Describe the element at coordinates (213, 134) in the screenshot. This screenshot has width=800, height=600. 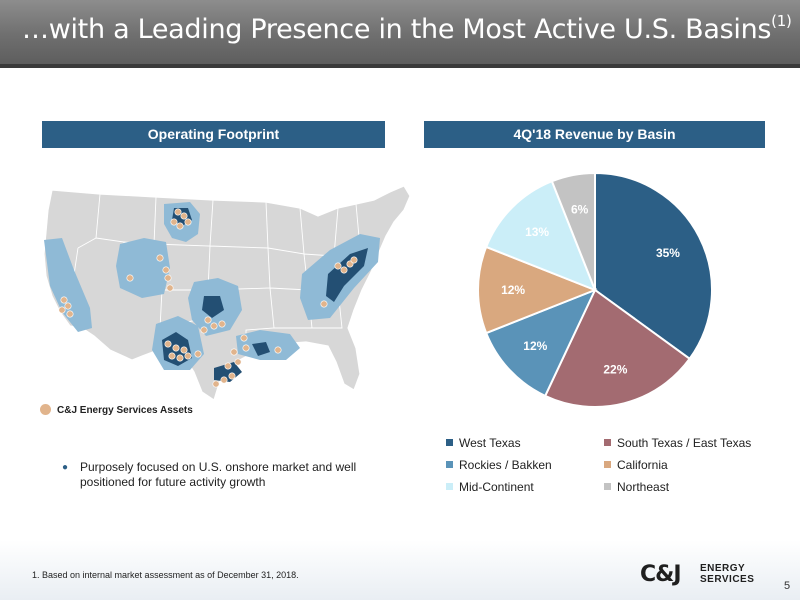
I see `operating-footprint-banner: Operating Footprint` at that location.